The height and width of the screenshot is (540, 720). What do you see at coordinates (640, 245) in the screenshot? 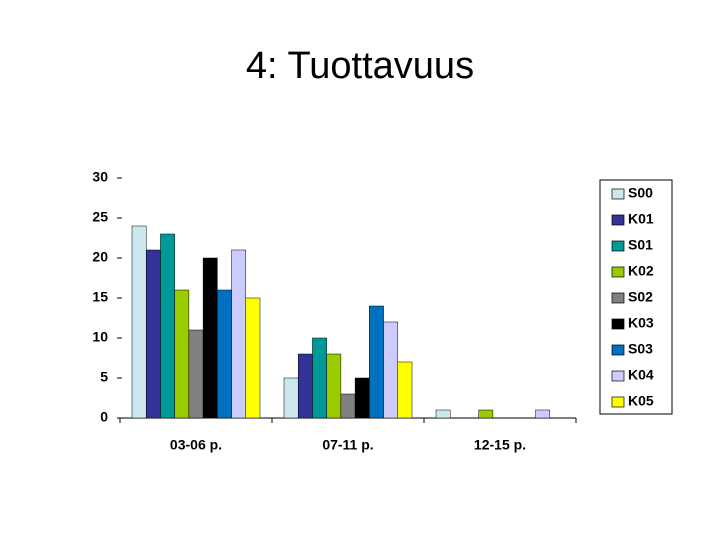
I see `legend-label: S01` at bounding box center [640, 245].